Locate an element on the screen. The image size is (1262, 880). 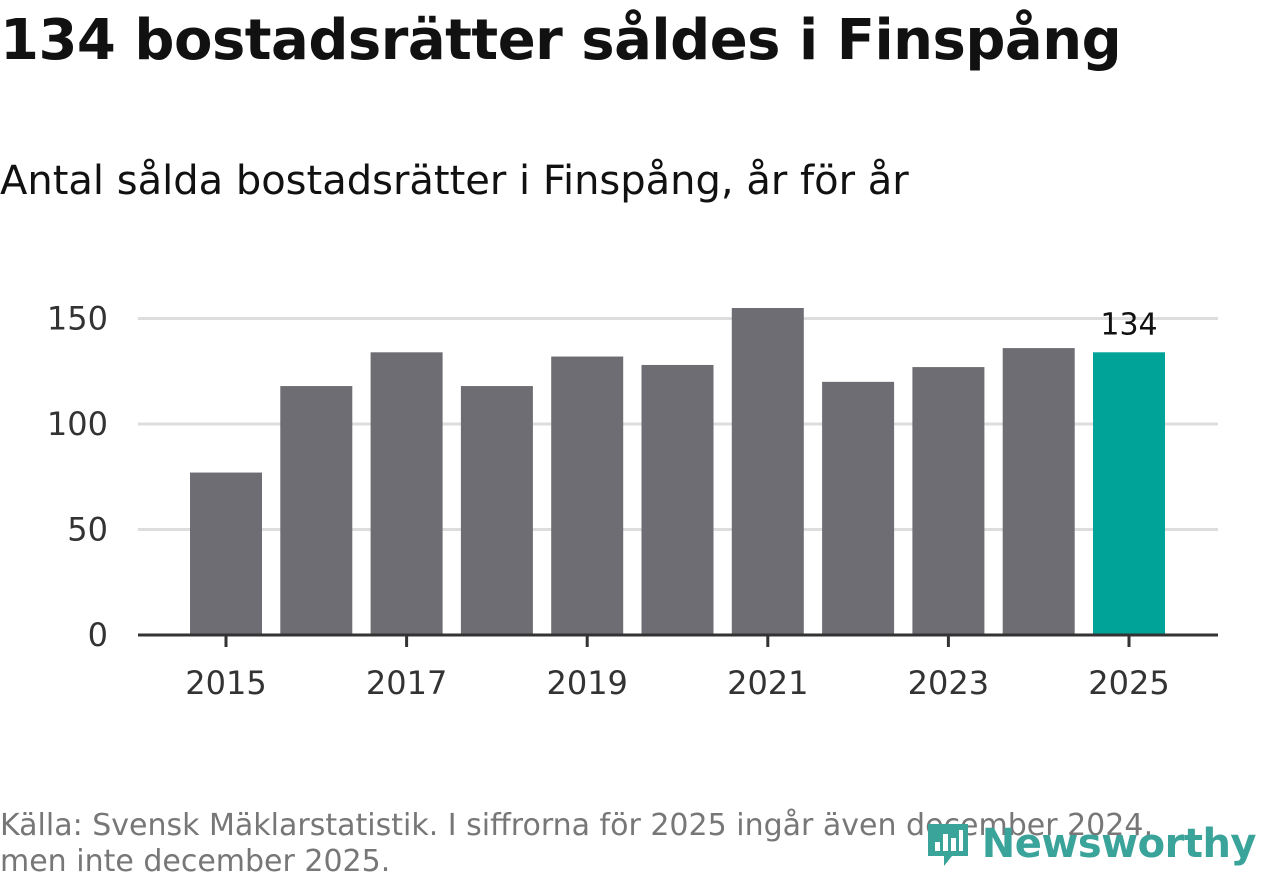
y-tick-label-50: 50 is located at coordinates (87, 530).